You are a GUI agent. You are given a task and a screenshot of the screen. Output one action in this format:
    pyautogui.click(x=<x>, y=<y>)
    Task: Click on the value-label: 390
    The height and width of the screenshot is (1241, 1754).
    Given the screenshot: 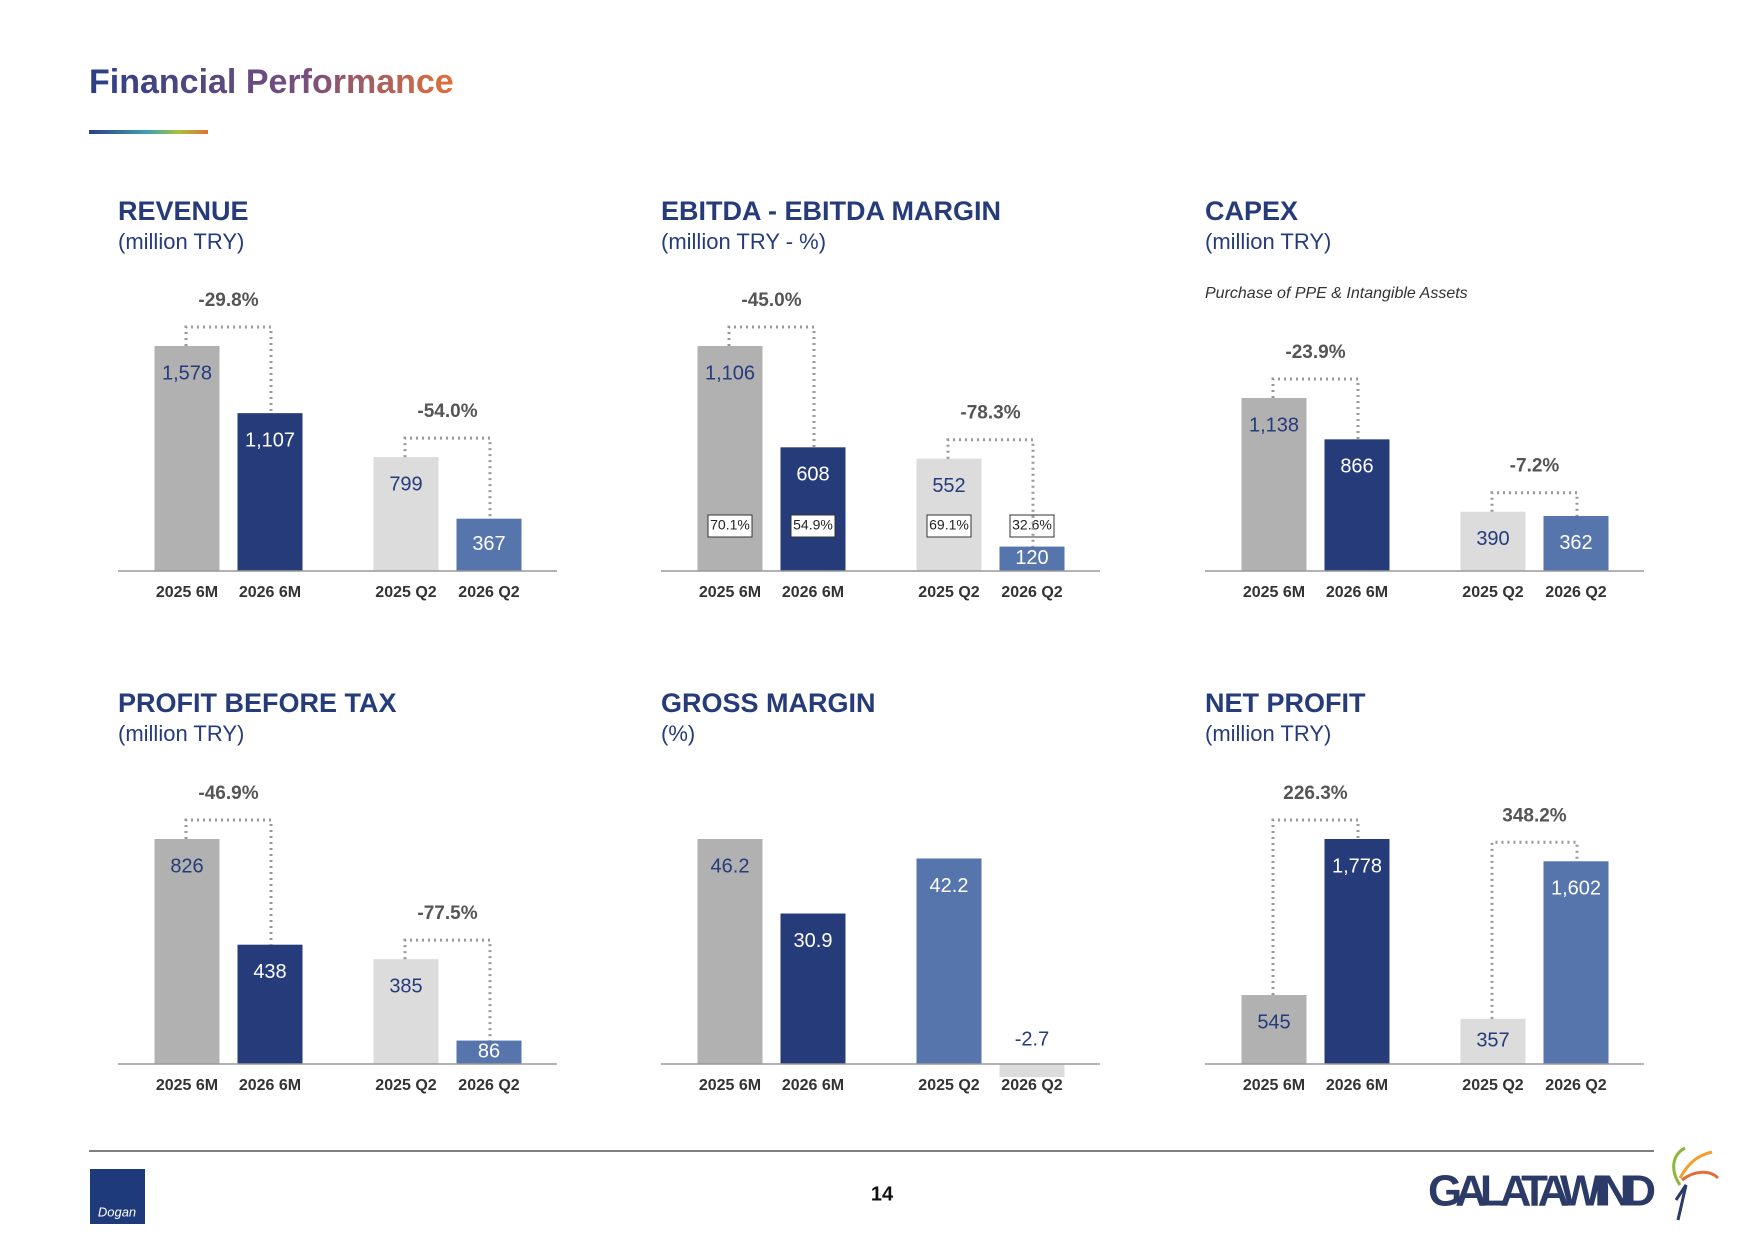 What is the action you would take?
    pyautogui.click(x=1492, y=539)
    